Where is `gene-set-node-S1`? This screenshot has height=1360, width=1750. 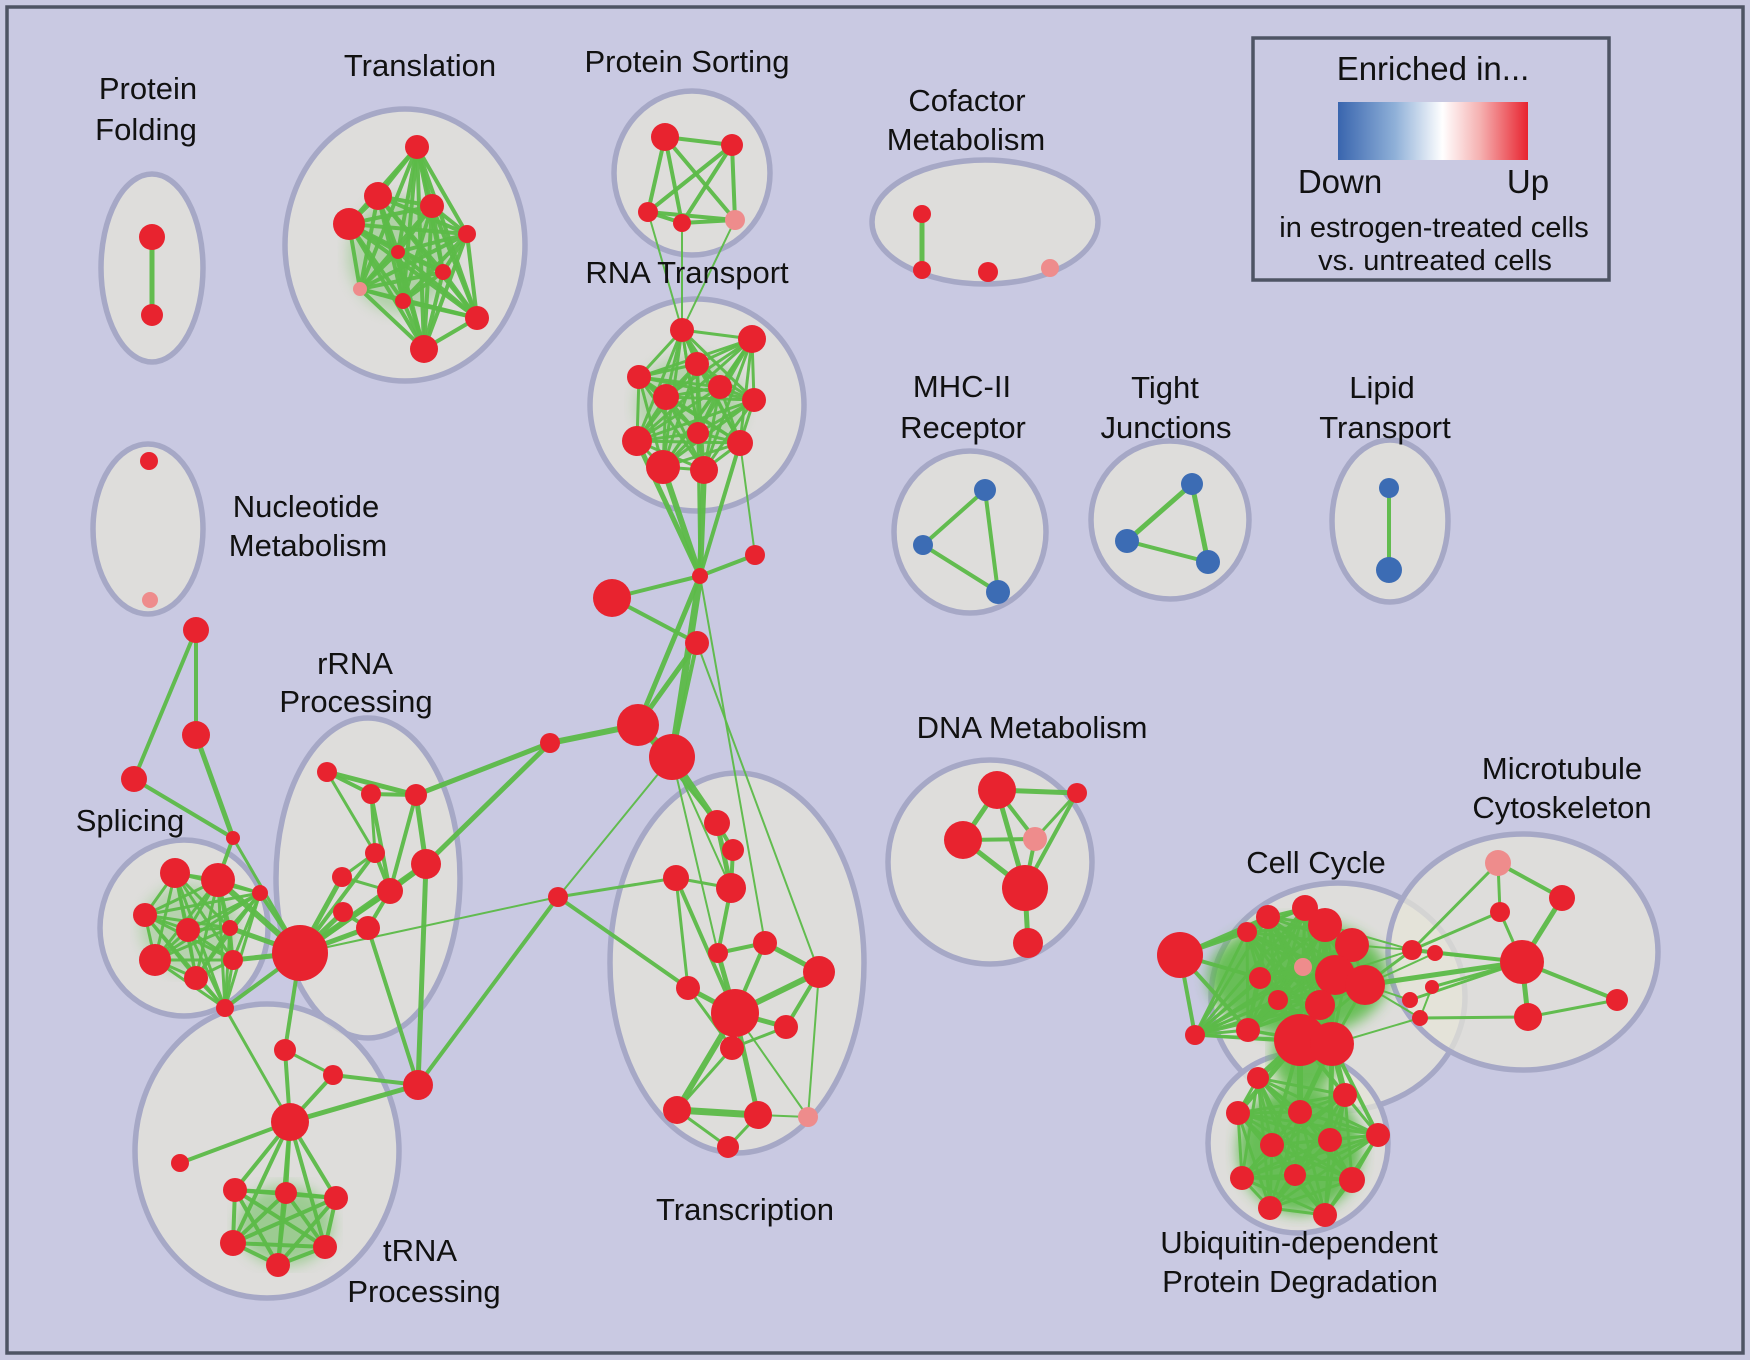
gene-set-node-S1 is located at coordinates (218, 880).